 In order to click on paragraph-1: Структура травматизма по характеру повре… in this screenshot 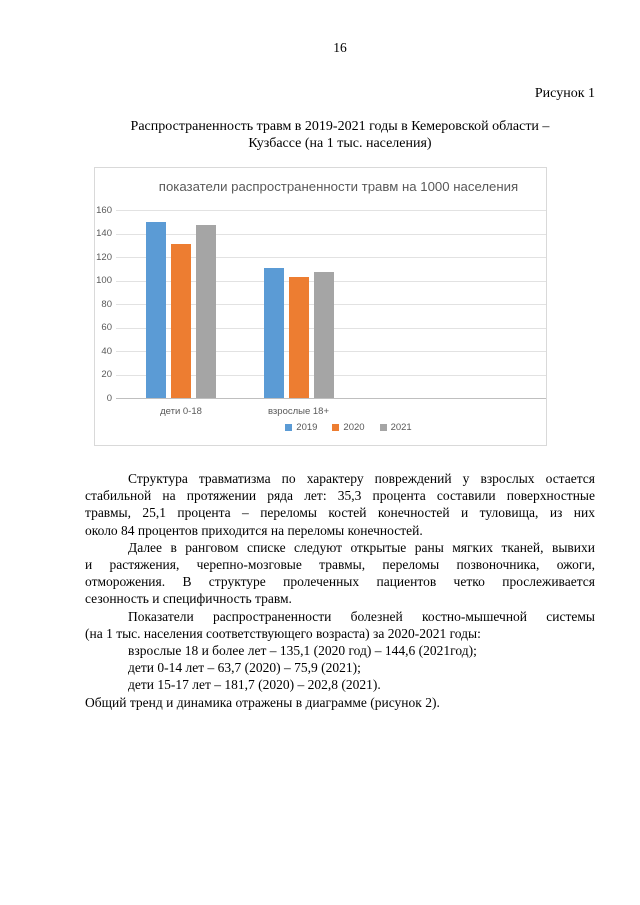, I will do `click(340, 504)`.